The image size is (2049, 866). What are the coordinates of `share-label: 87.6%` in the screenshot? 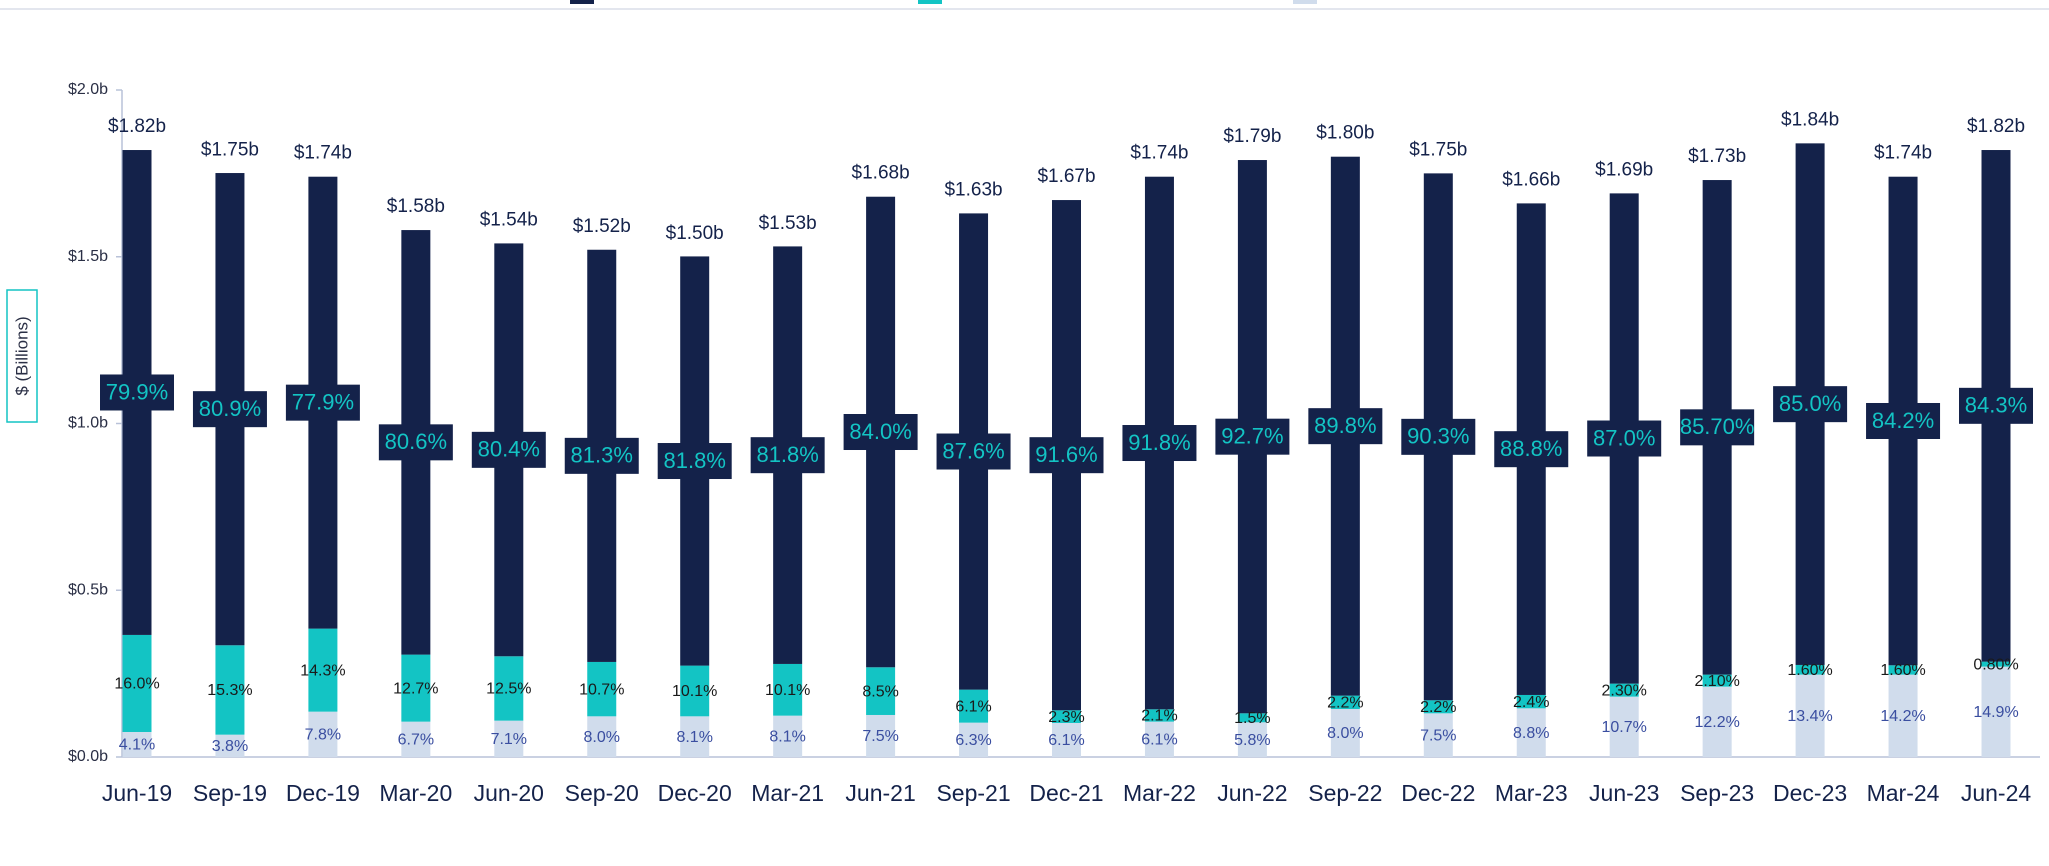 It's located at (973, 450).